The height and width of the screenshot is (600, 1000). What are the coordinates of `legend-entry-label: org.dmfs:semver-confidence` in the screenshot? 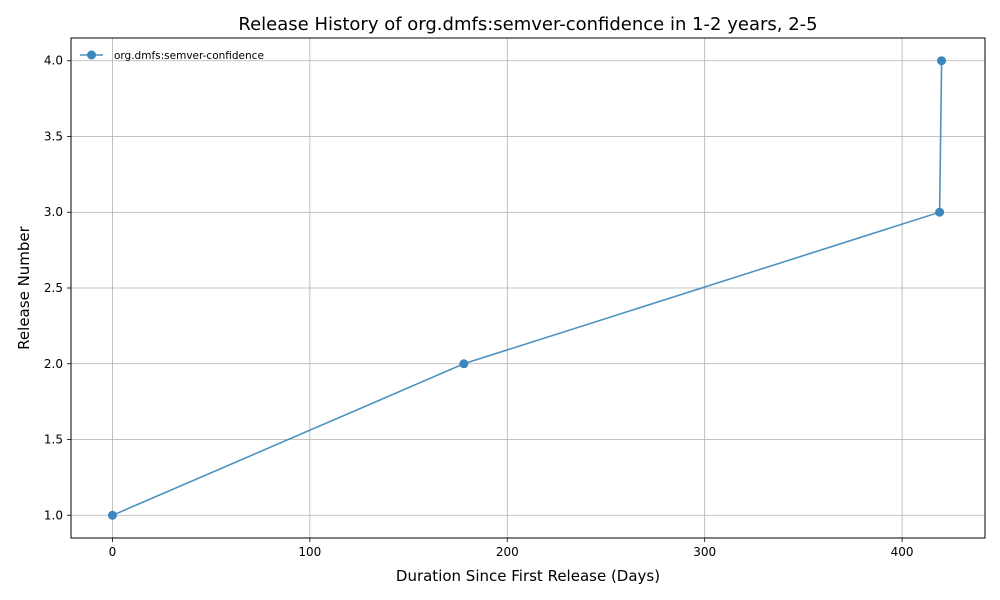 It's located at (189, 56).